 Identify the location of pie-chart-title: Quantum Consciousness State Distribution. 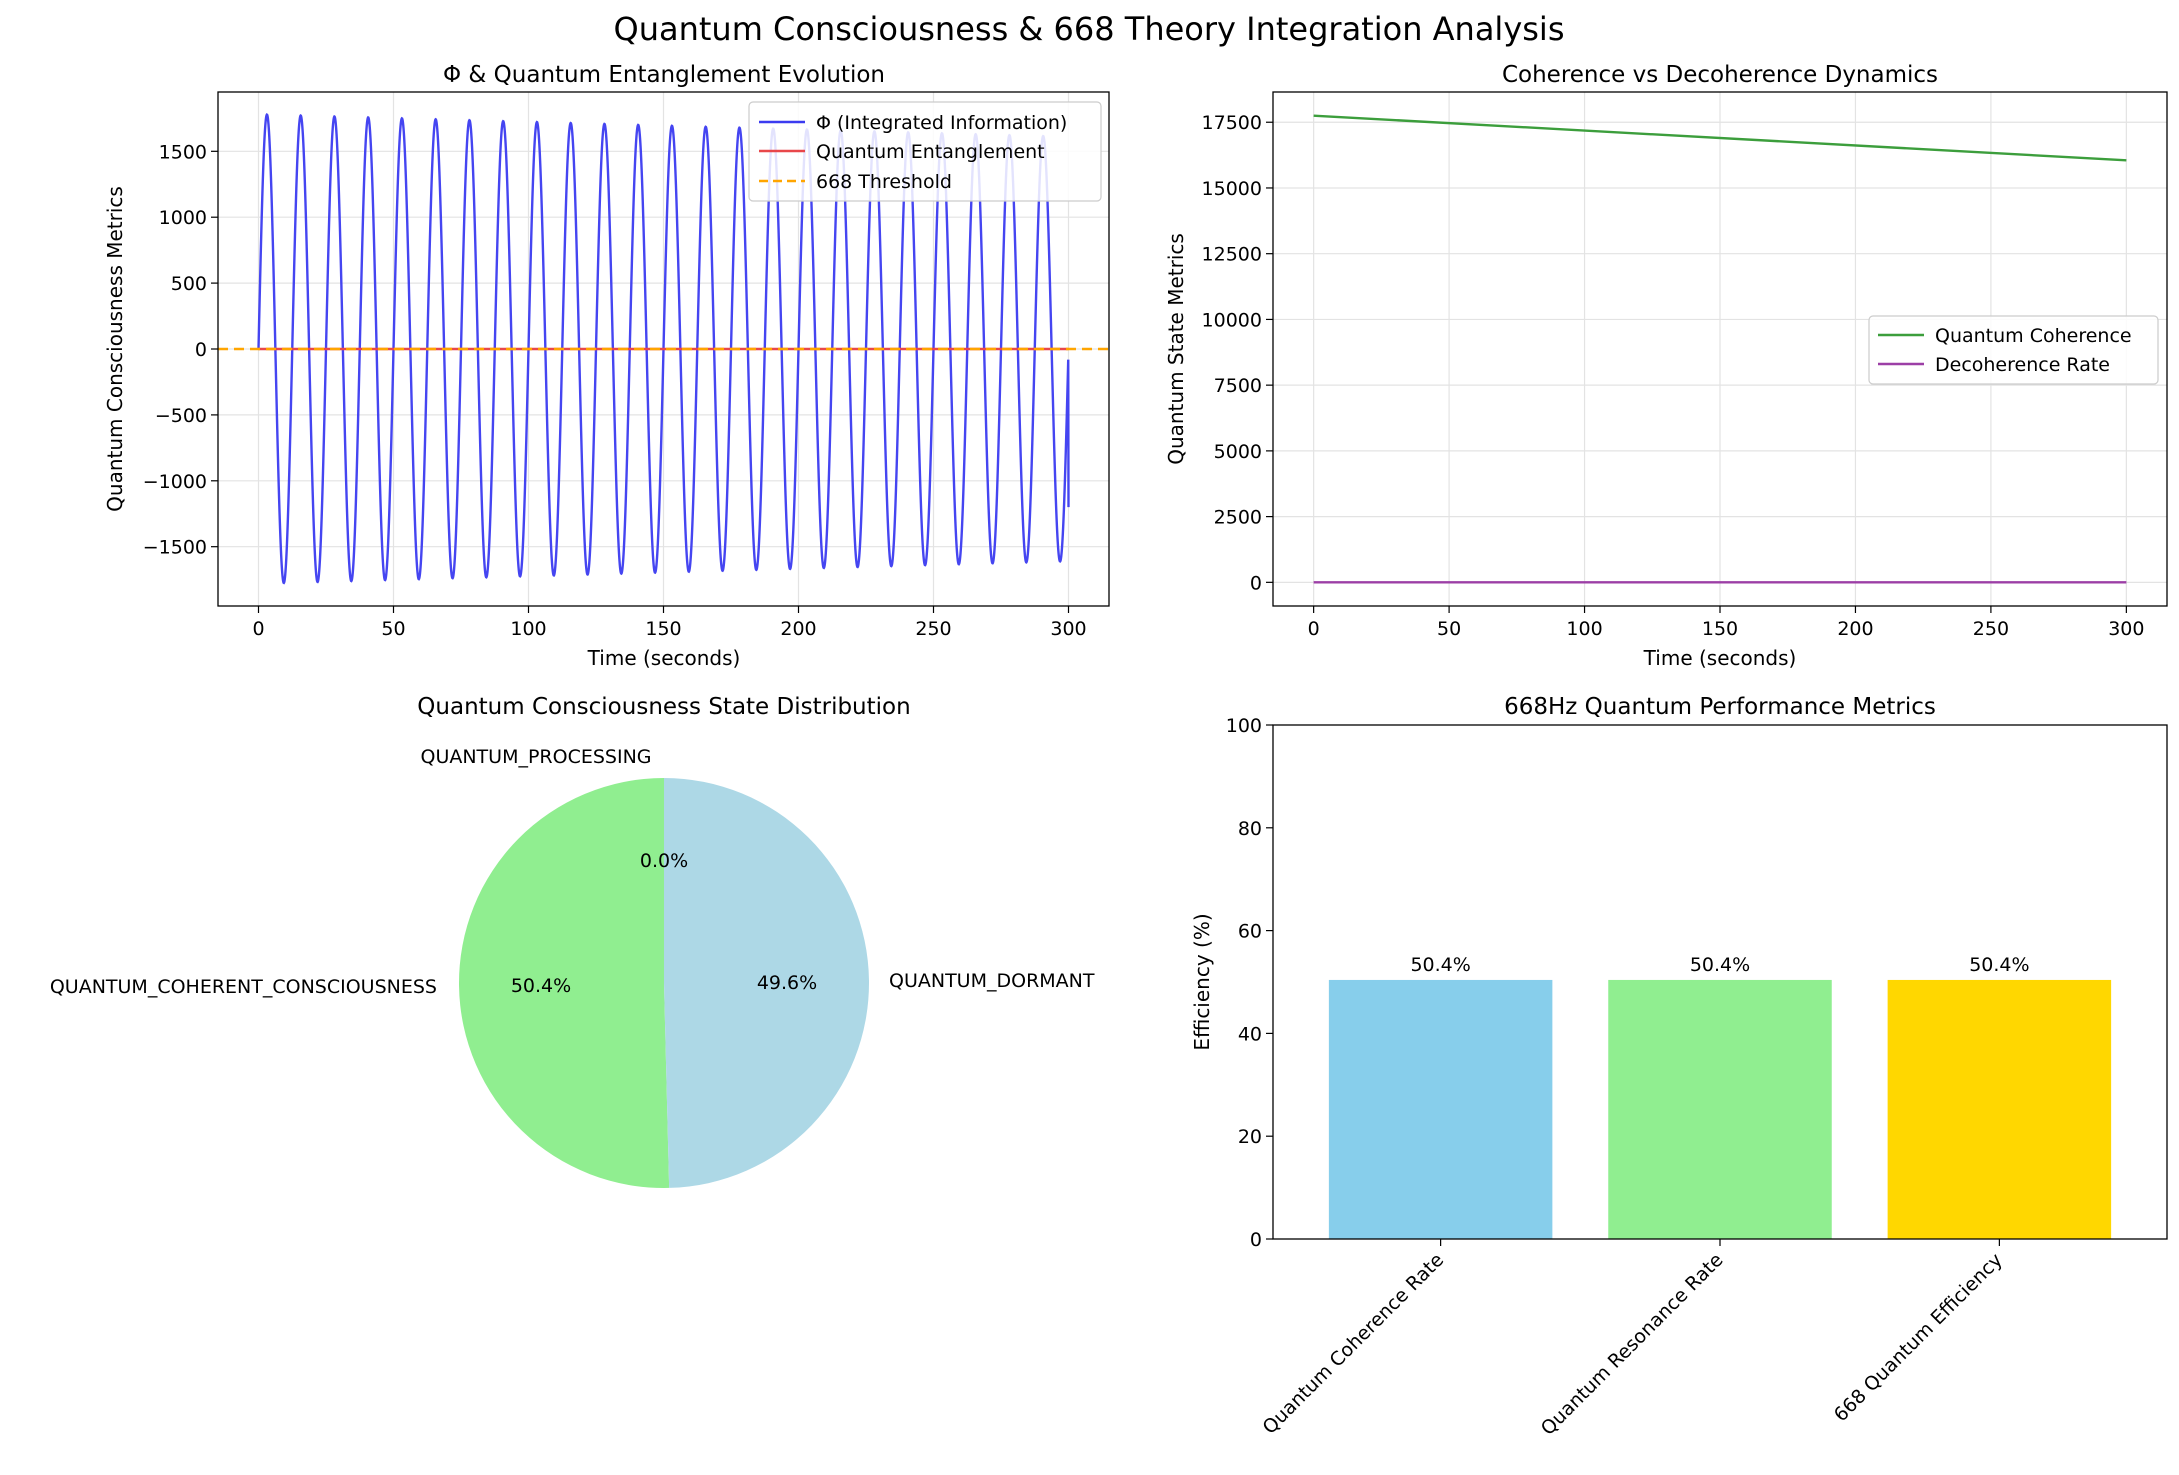
(663, 707).